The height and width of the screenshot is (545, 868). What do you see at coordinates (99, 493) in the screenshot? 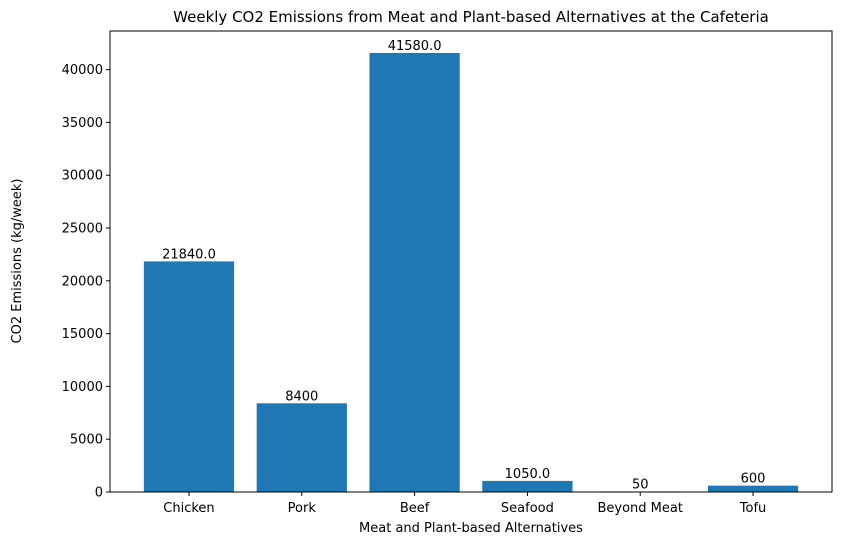
I see `y-tick-label: 0` at bounding box center [99, 493].